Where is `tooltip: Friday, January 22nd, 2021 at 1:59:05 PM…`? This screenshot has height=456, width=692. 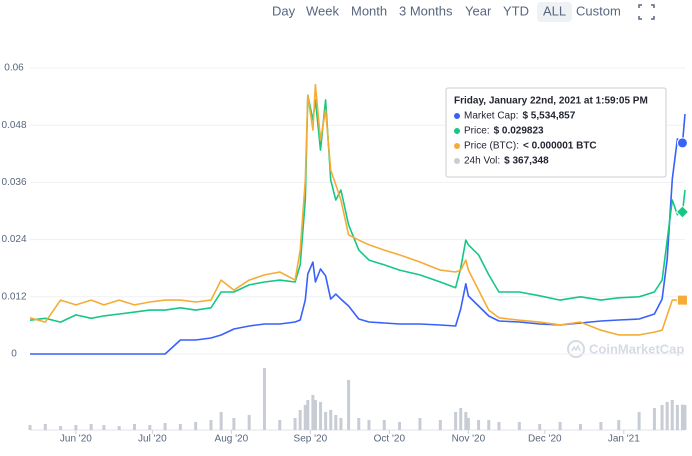 tooltip: Friday, January 22nd, 2021 at 1:59:05 PM… is located at coordinates (556, 132).